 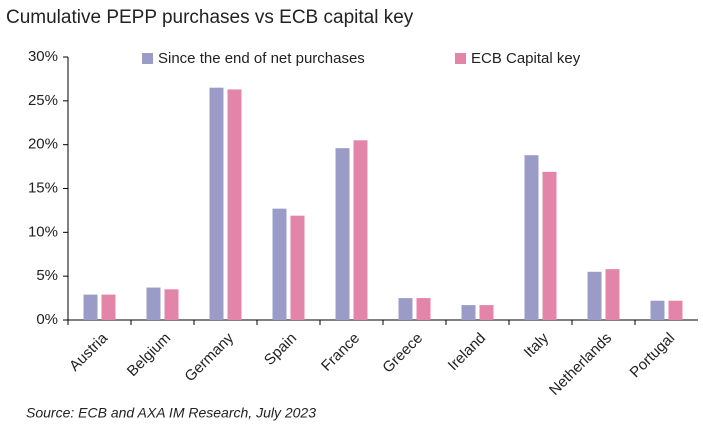 What do you see at coordinates (43, 56) in the screenshot?
I see `y-tick-label: 30%` at bounding box center [43, 56].